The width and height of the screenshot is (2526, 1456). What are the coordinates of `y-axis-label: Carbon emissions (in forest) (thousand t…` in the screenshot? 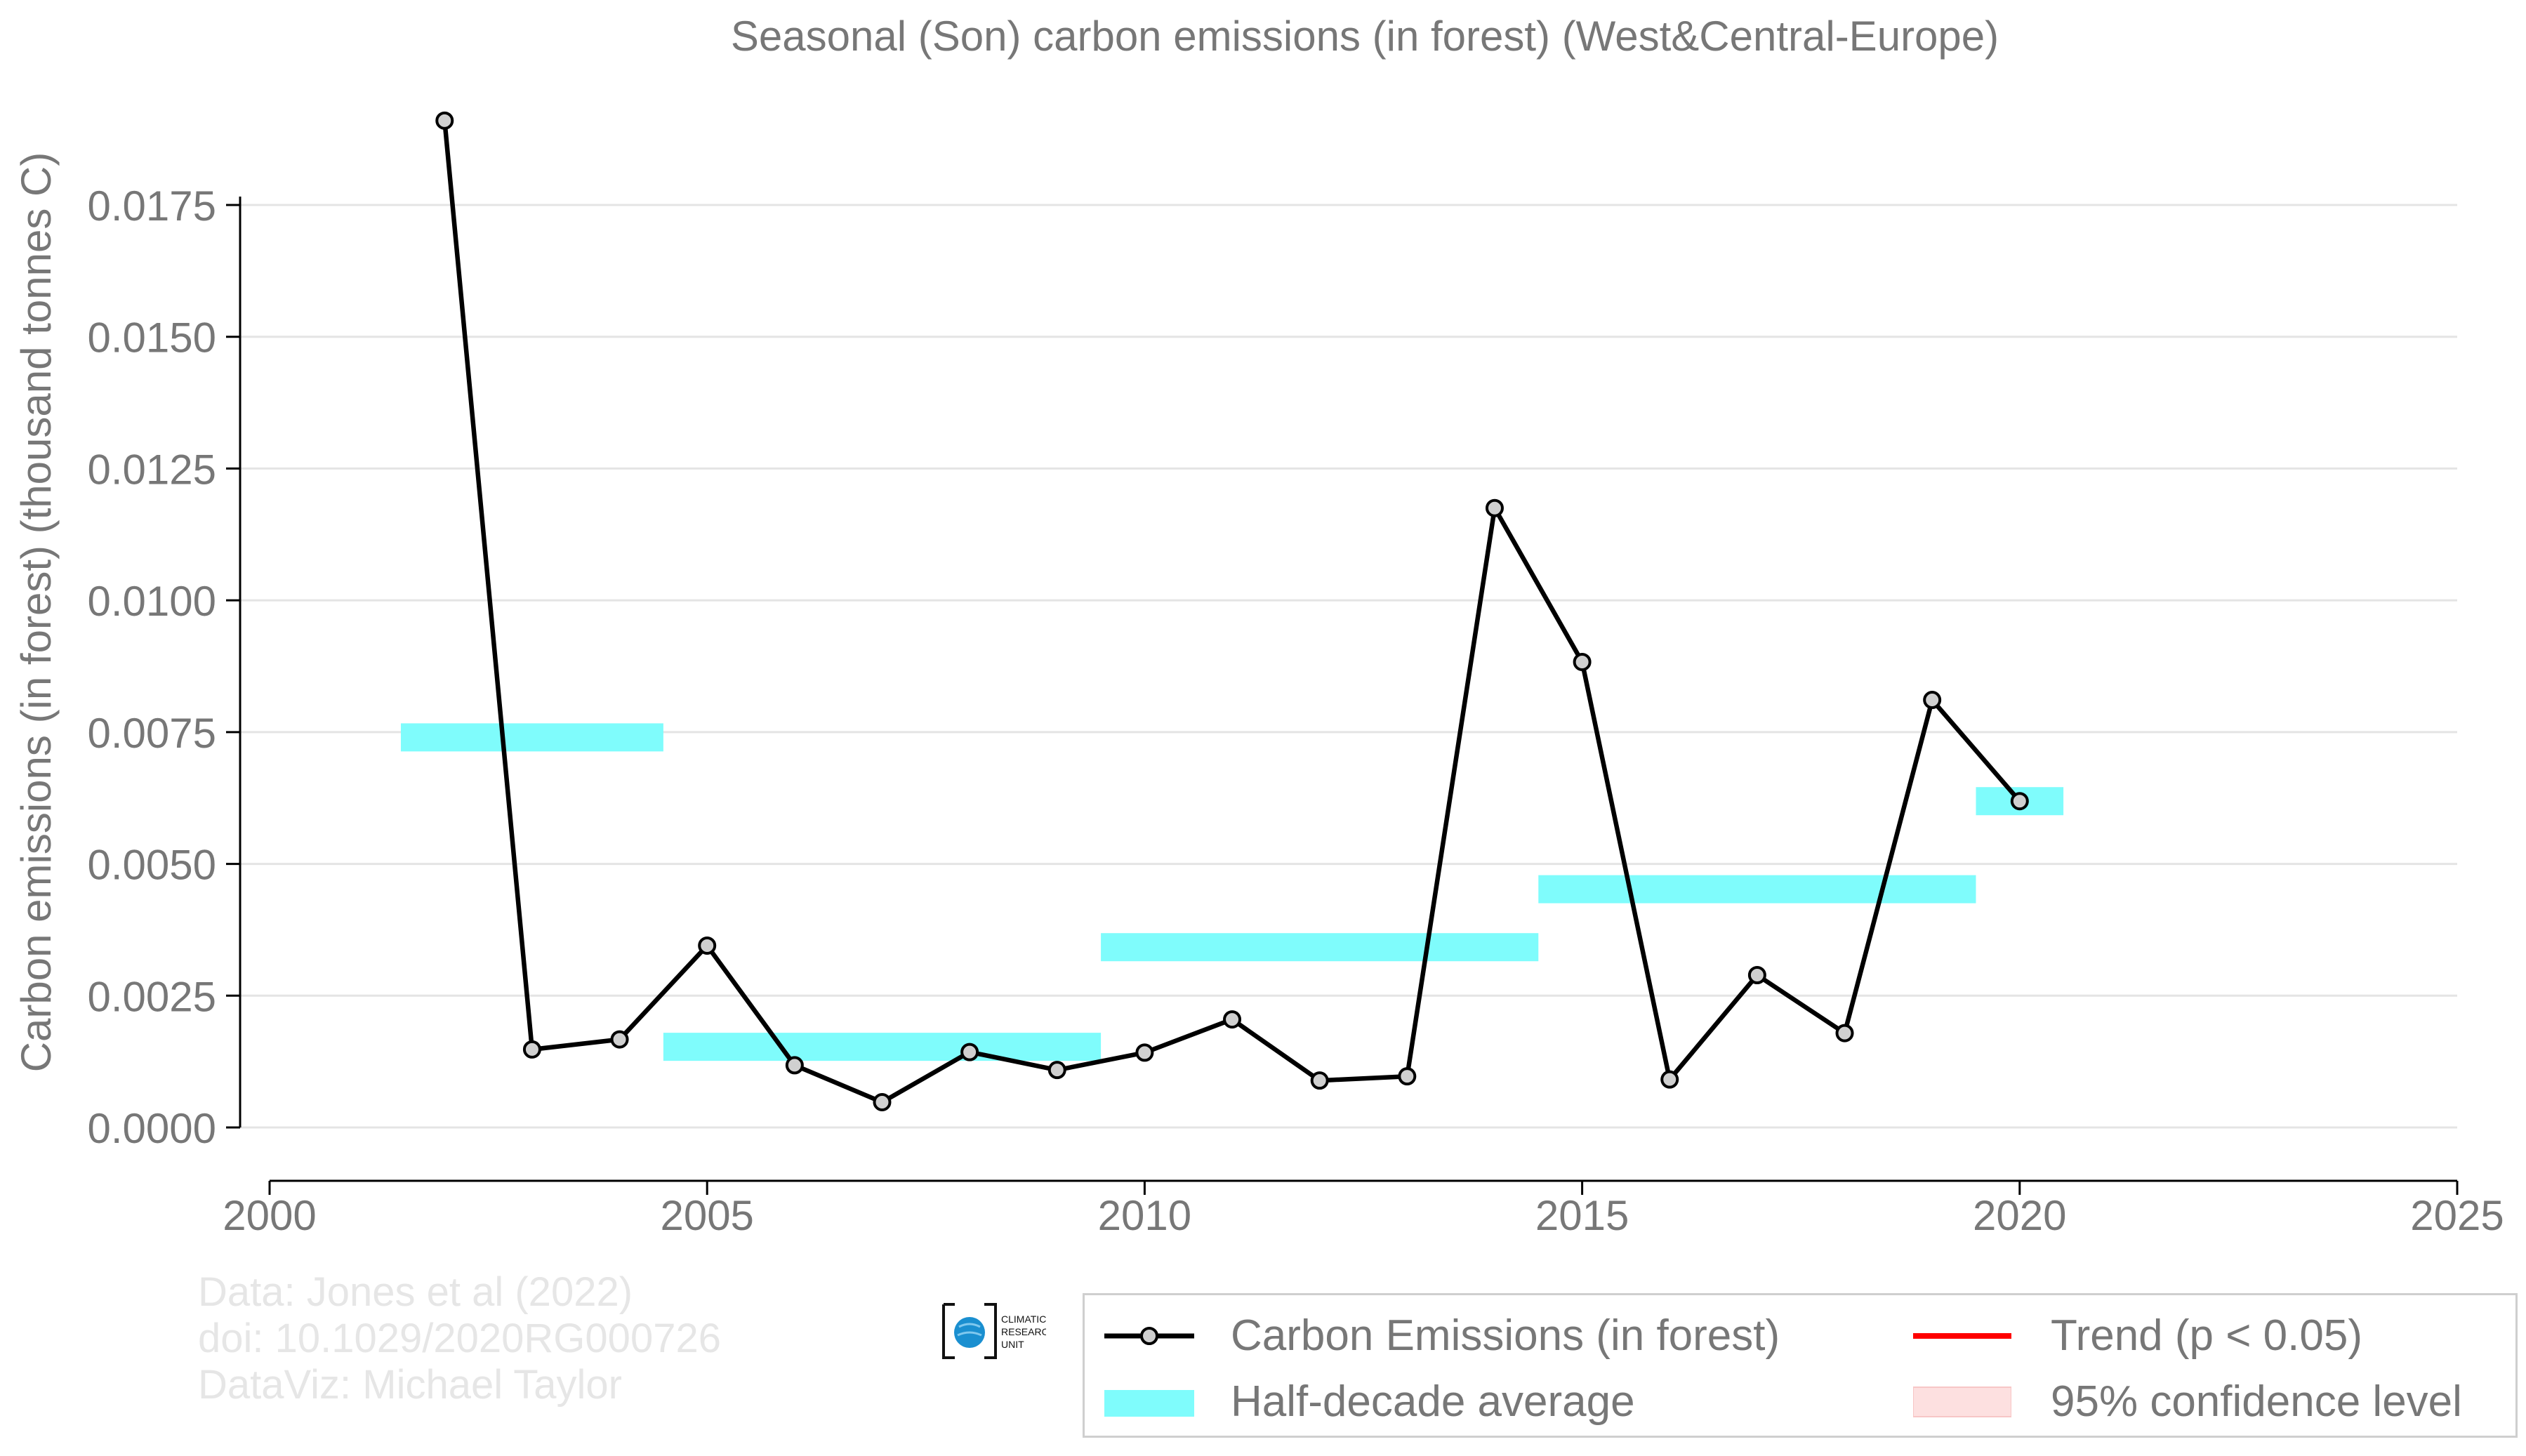 It's located at (36, 612).